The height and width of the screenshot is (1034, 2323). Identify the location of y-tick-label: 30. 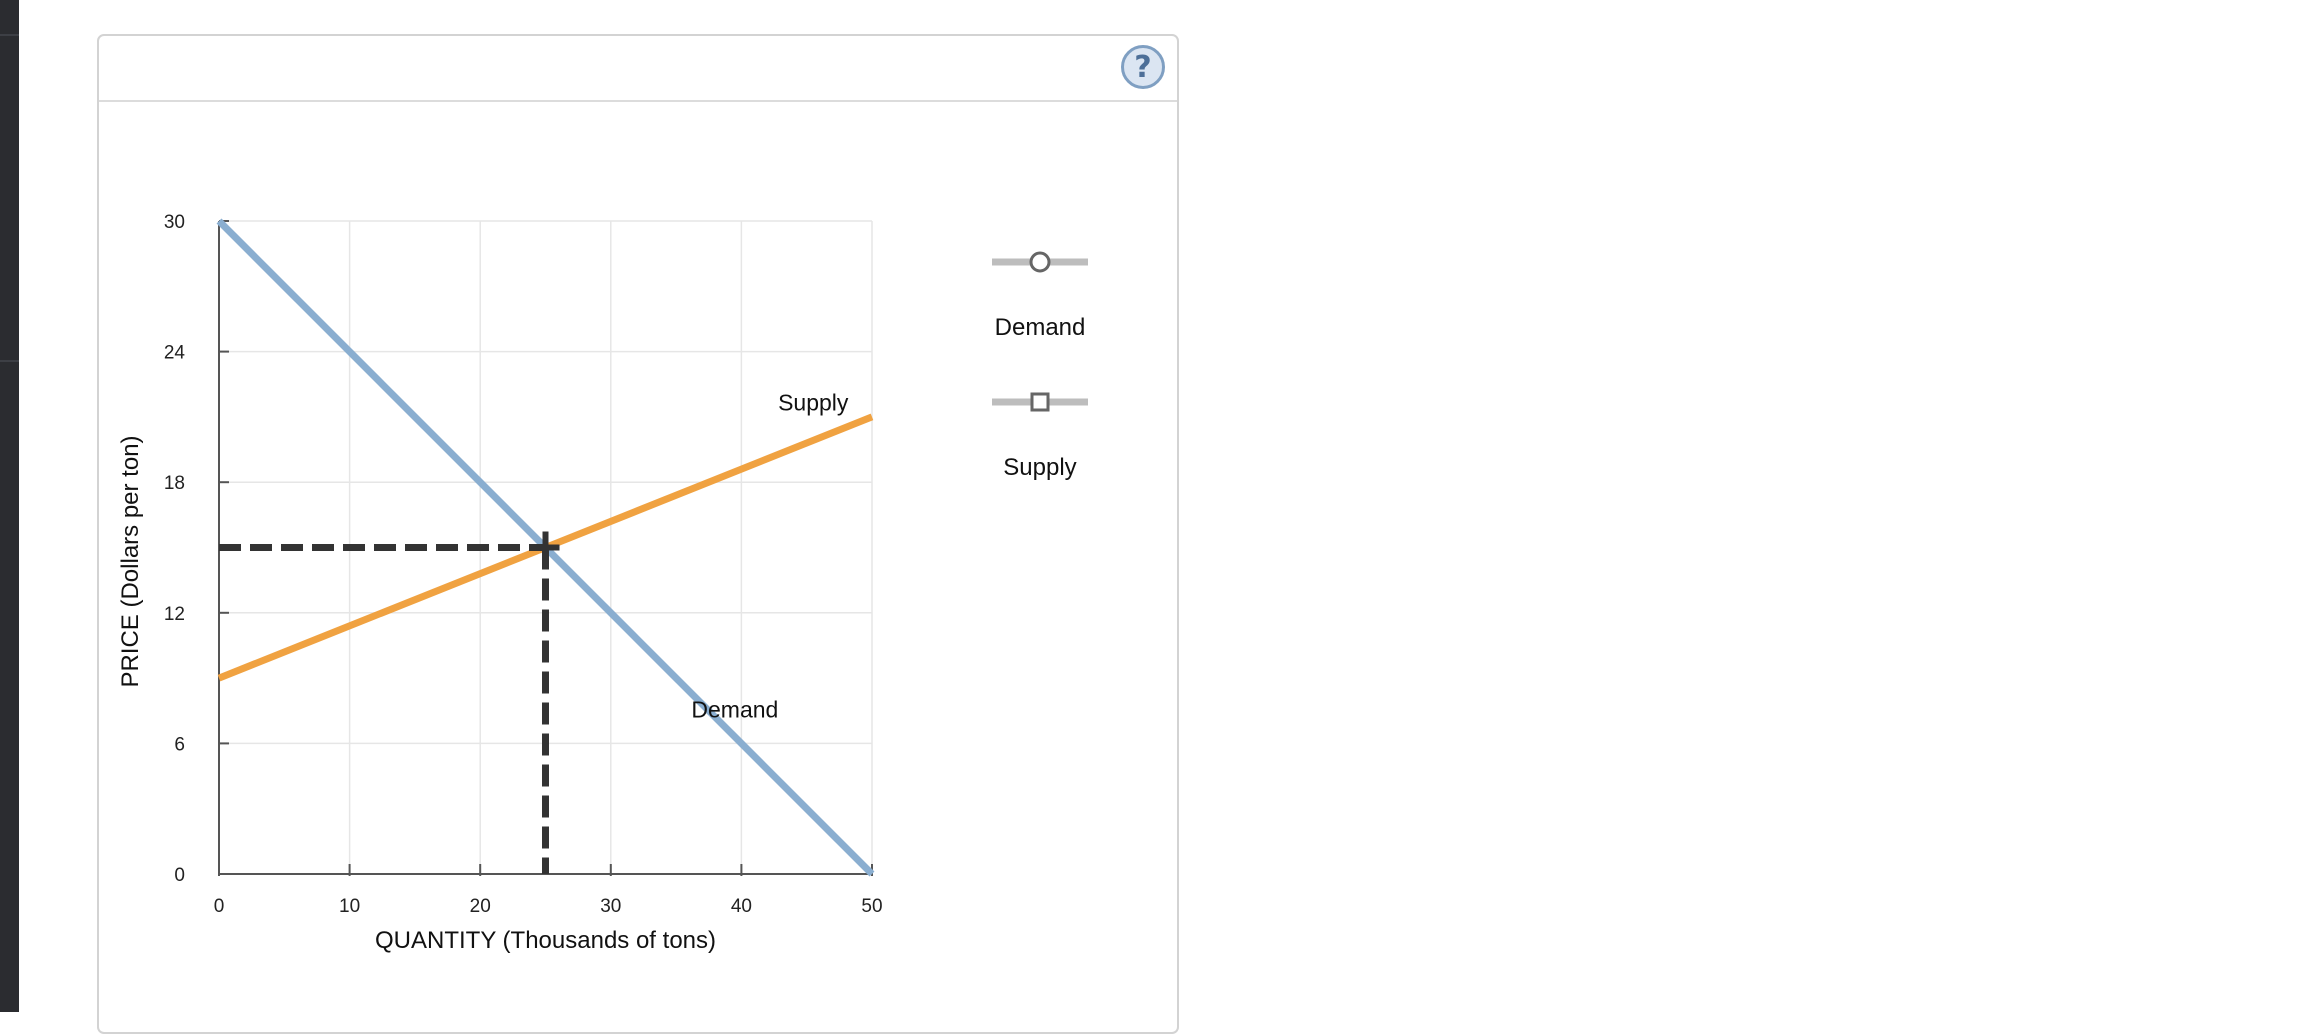
(174, 222).